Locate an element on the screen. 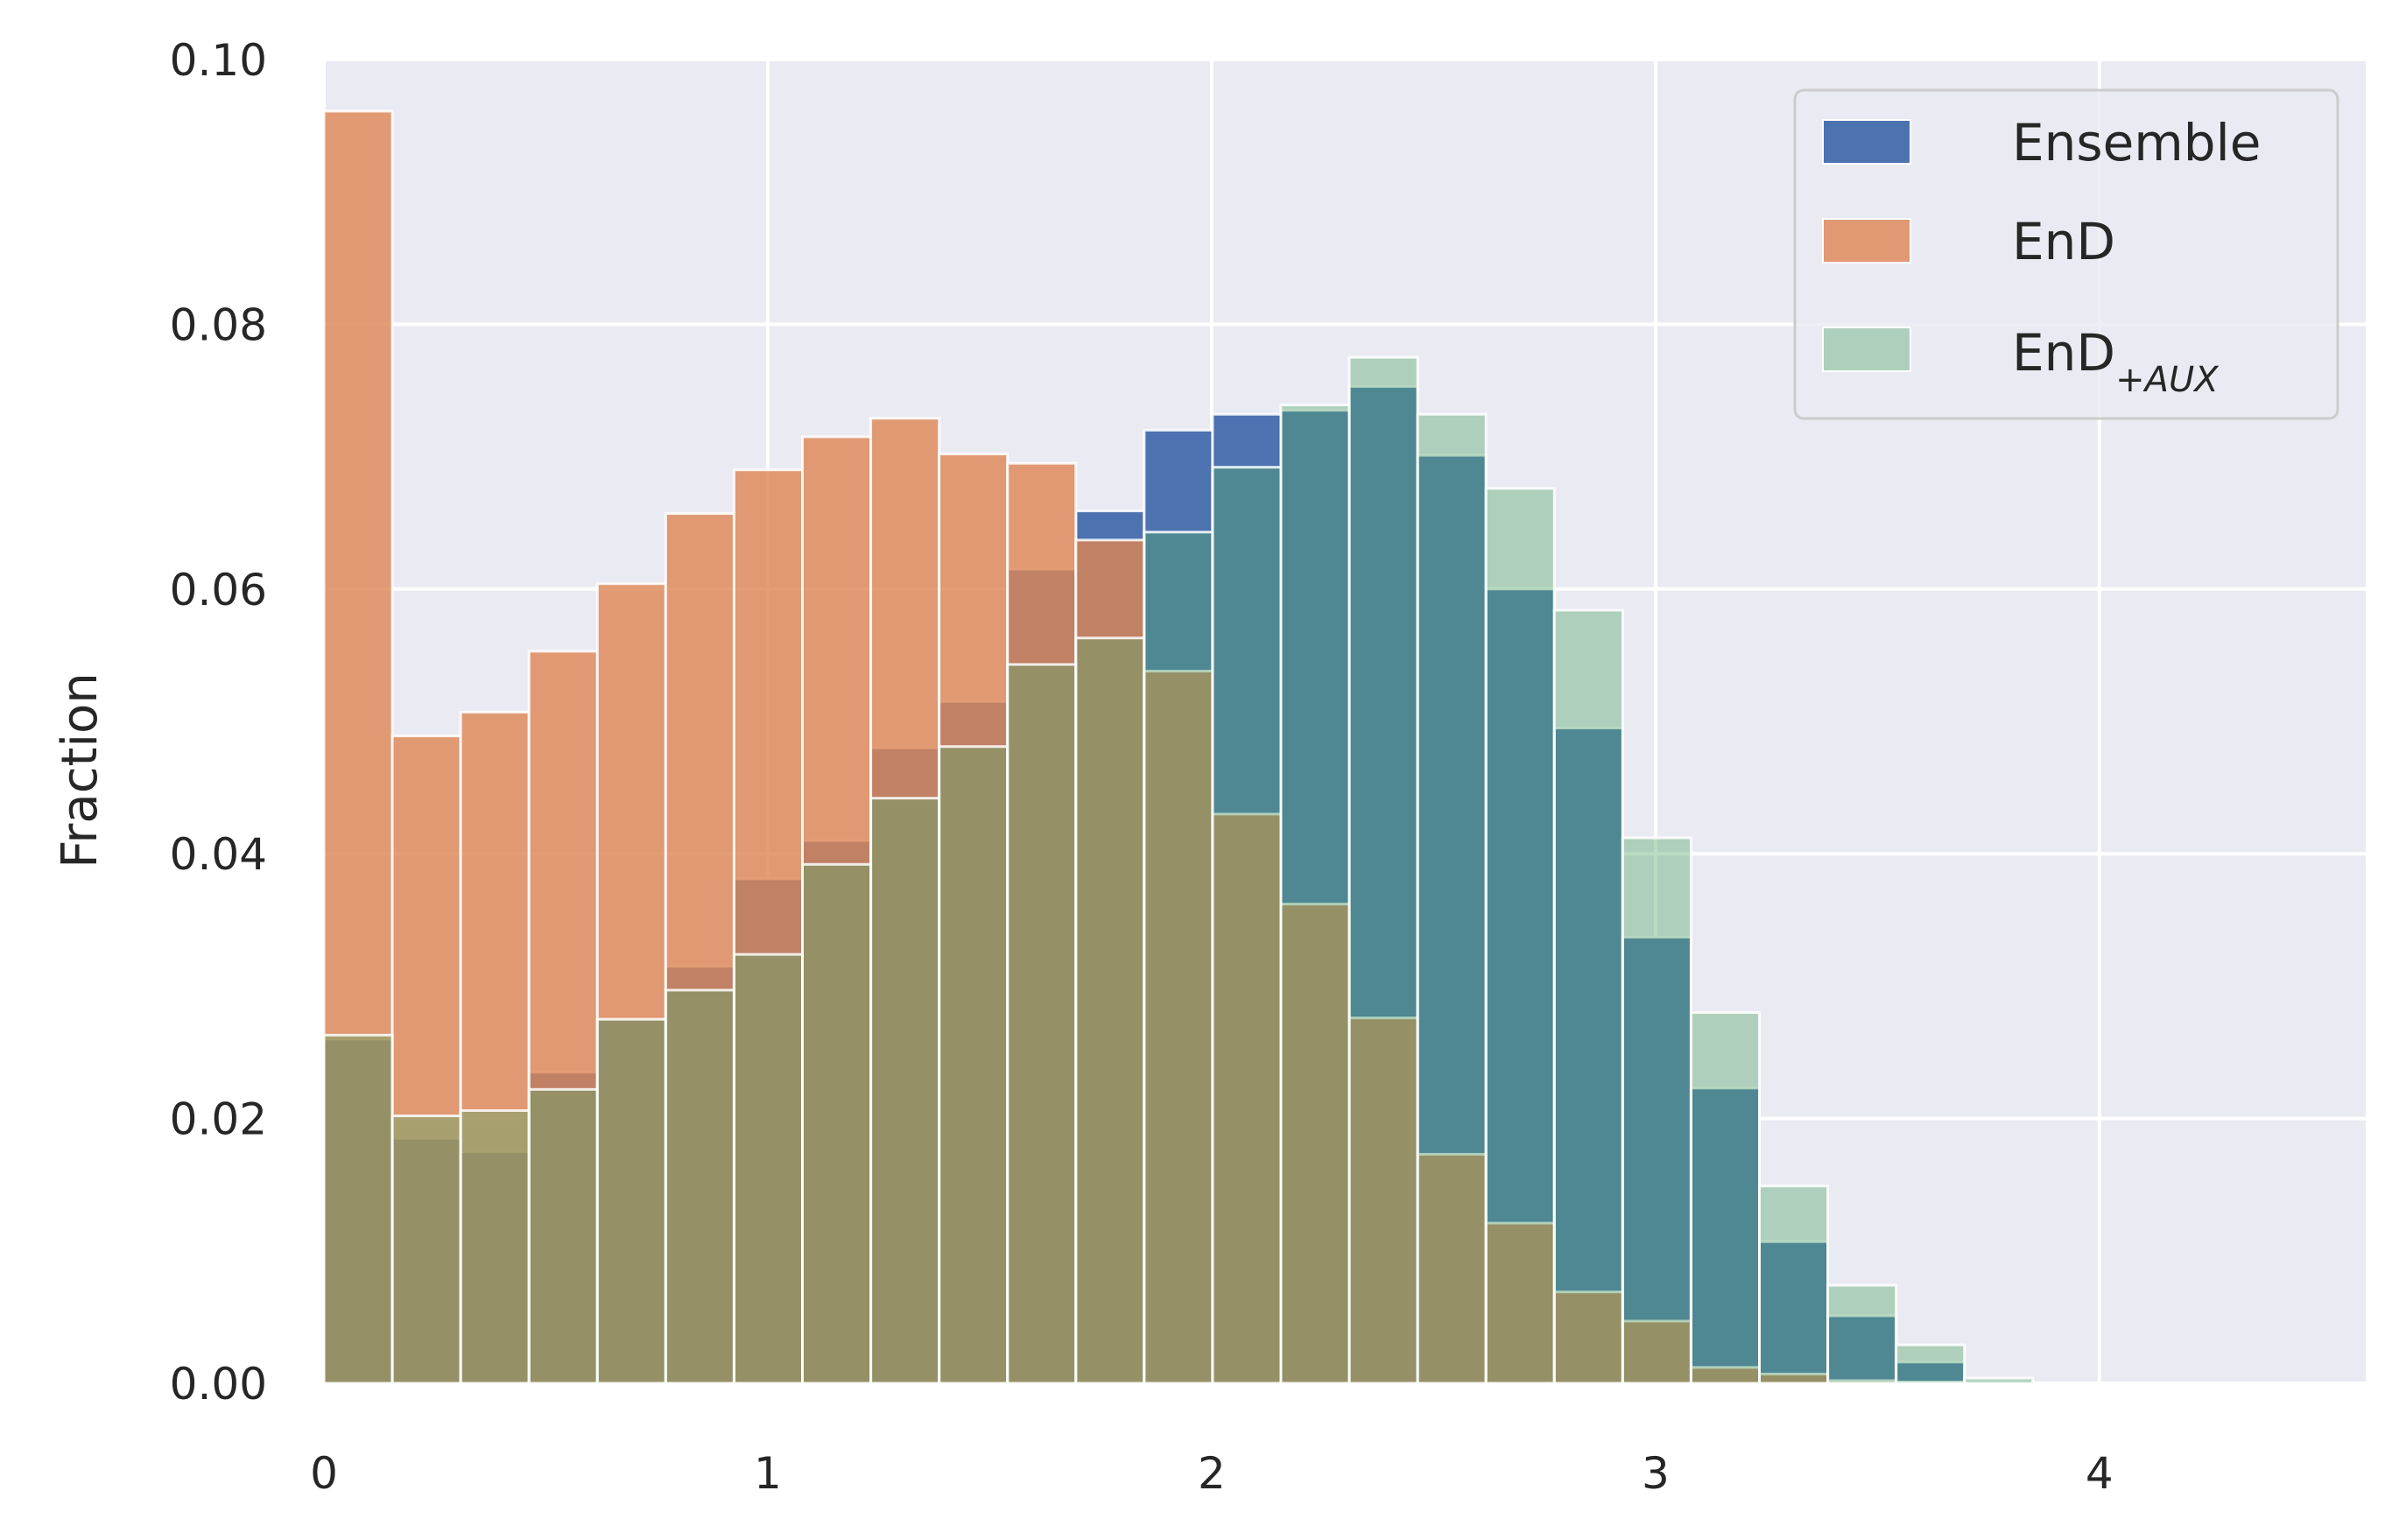  y-tick-label: 0.10 is located at coordinates (218, 60).